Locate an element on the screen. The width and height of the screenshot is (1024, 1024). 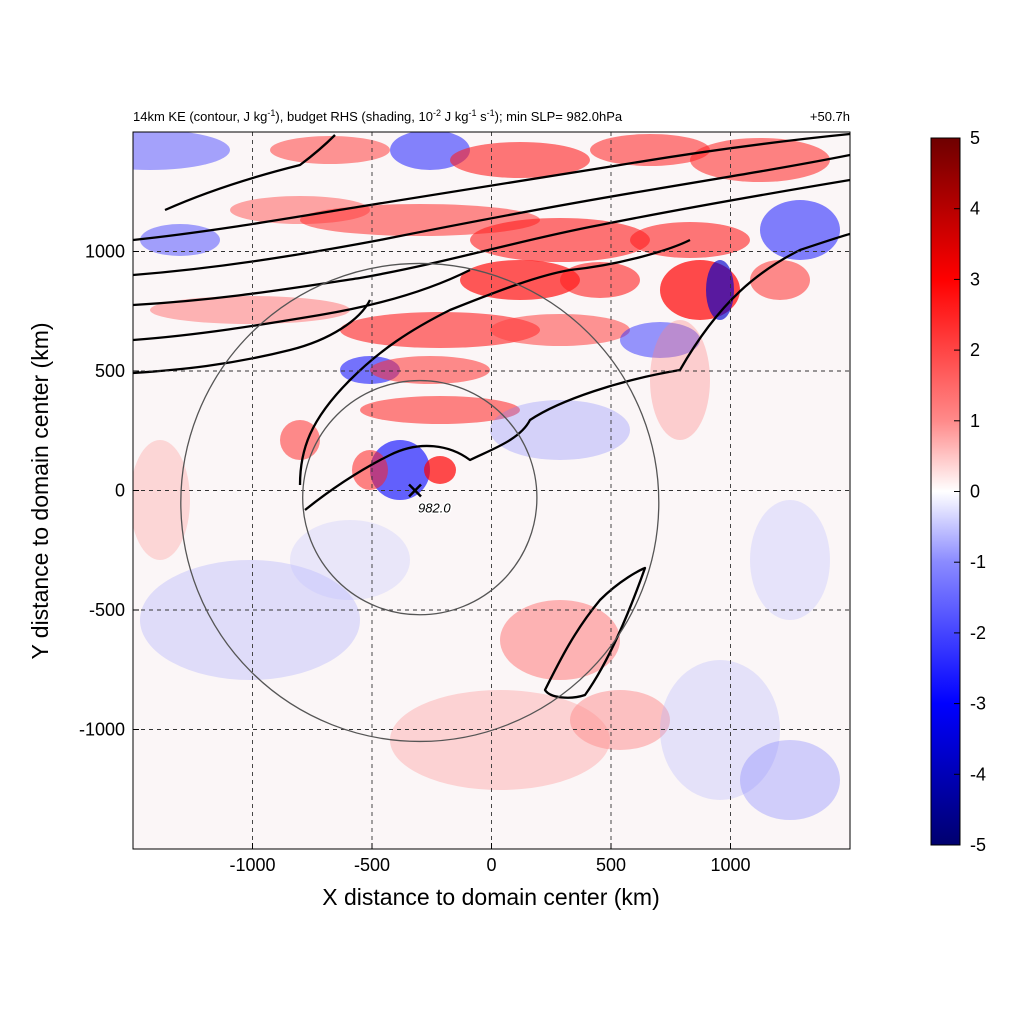
storm-center-label: 982.0 is located at coordinates (434, 508).